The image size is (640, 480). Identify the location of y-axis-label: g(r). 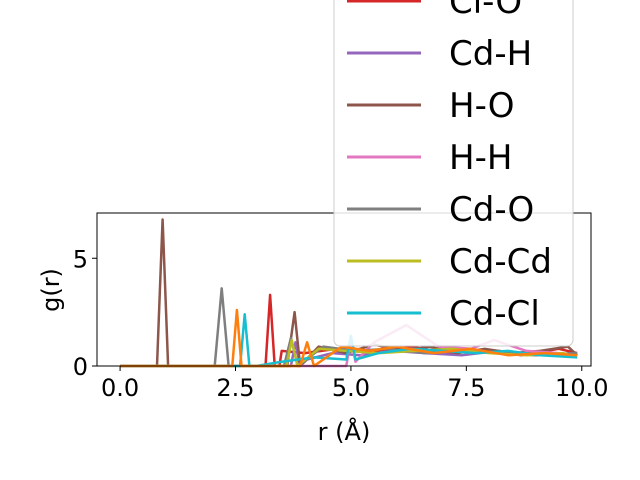
(51, 290).